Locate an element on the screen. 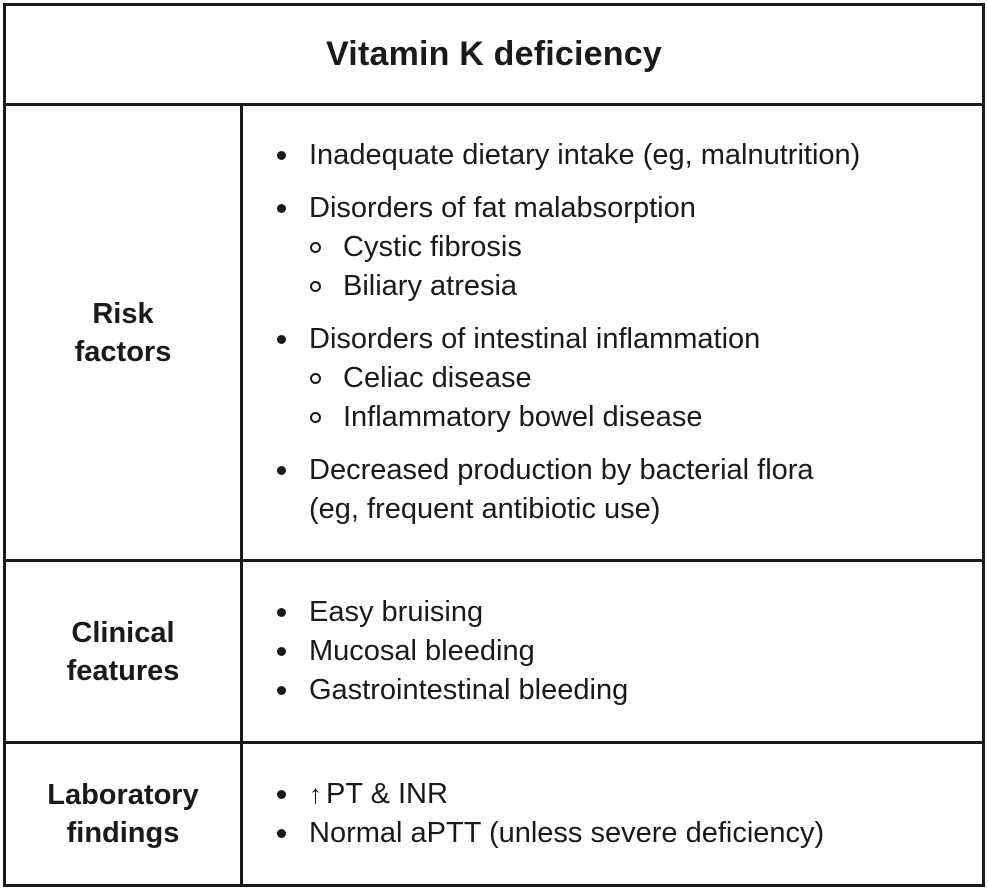  sub-list-item: Biliary atresia is located at coordinates (645, 286).